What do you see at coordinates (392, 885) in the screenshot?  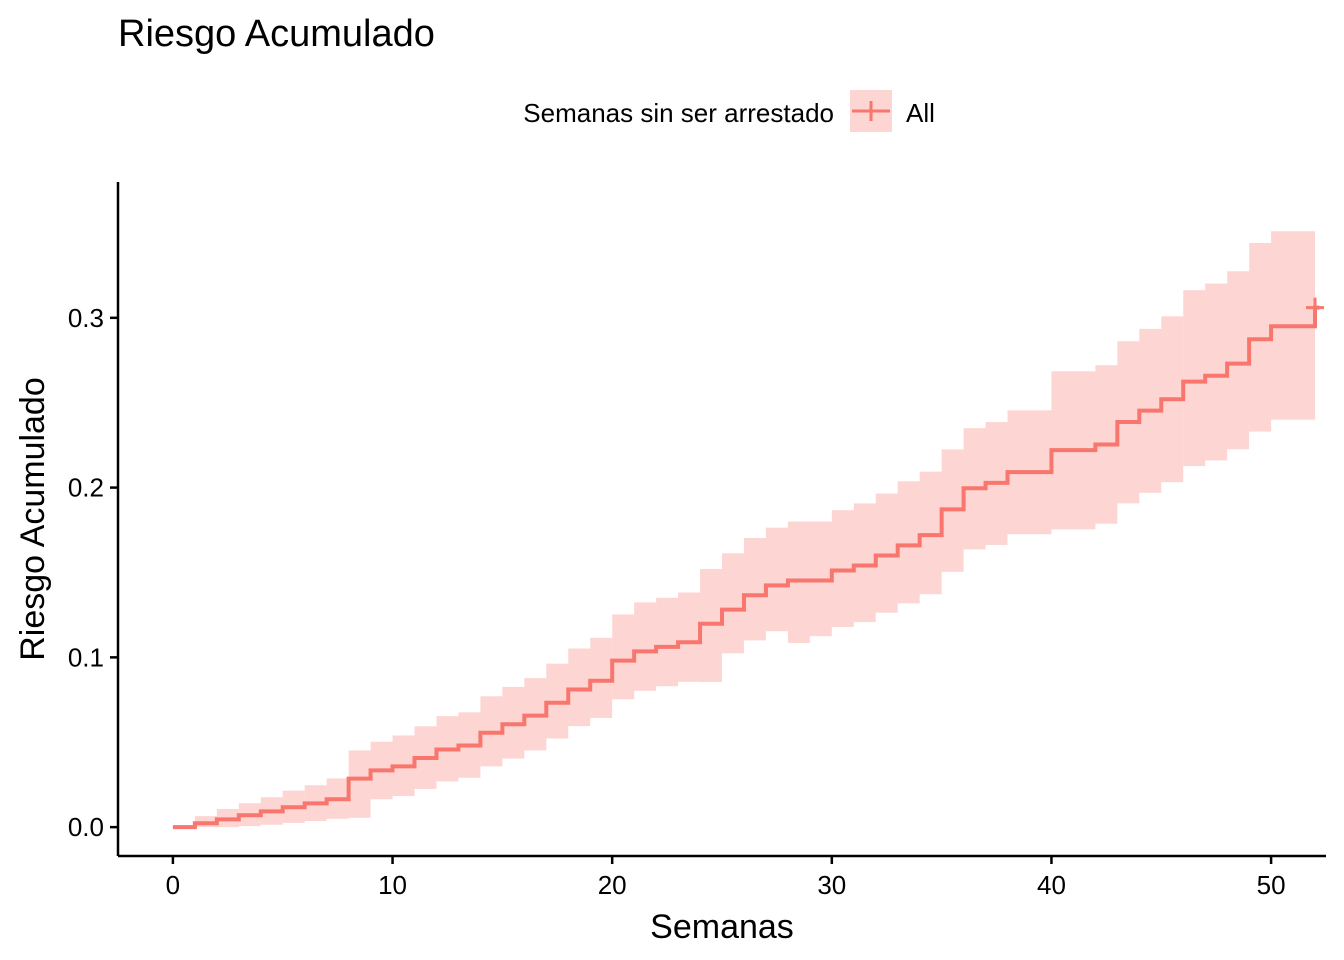 I see `x-tick-label: 10` at bounding box center [392, 885].